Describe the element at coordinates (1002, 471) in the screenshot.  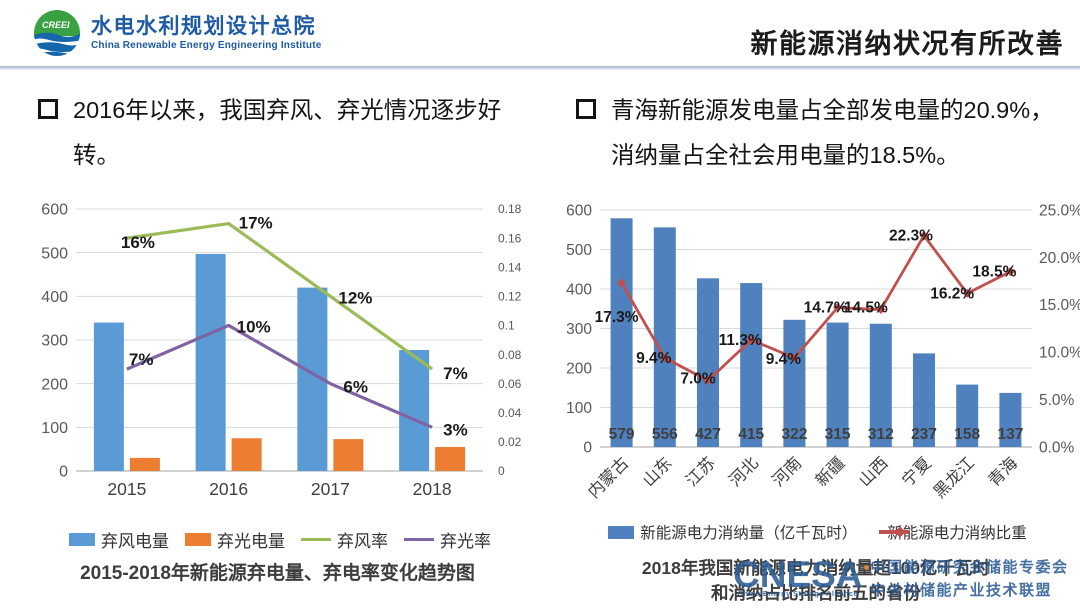
I see `svg-text: 青海` at that location.